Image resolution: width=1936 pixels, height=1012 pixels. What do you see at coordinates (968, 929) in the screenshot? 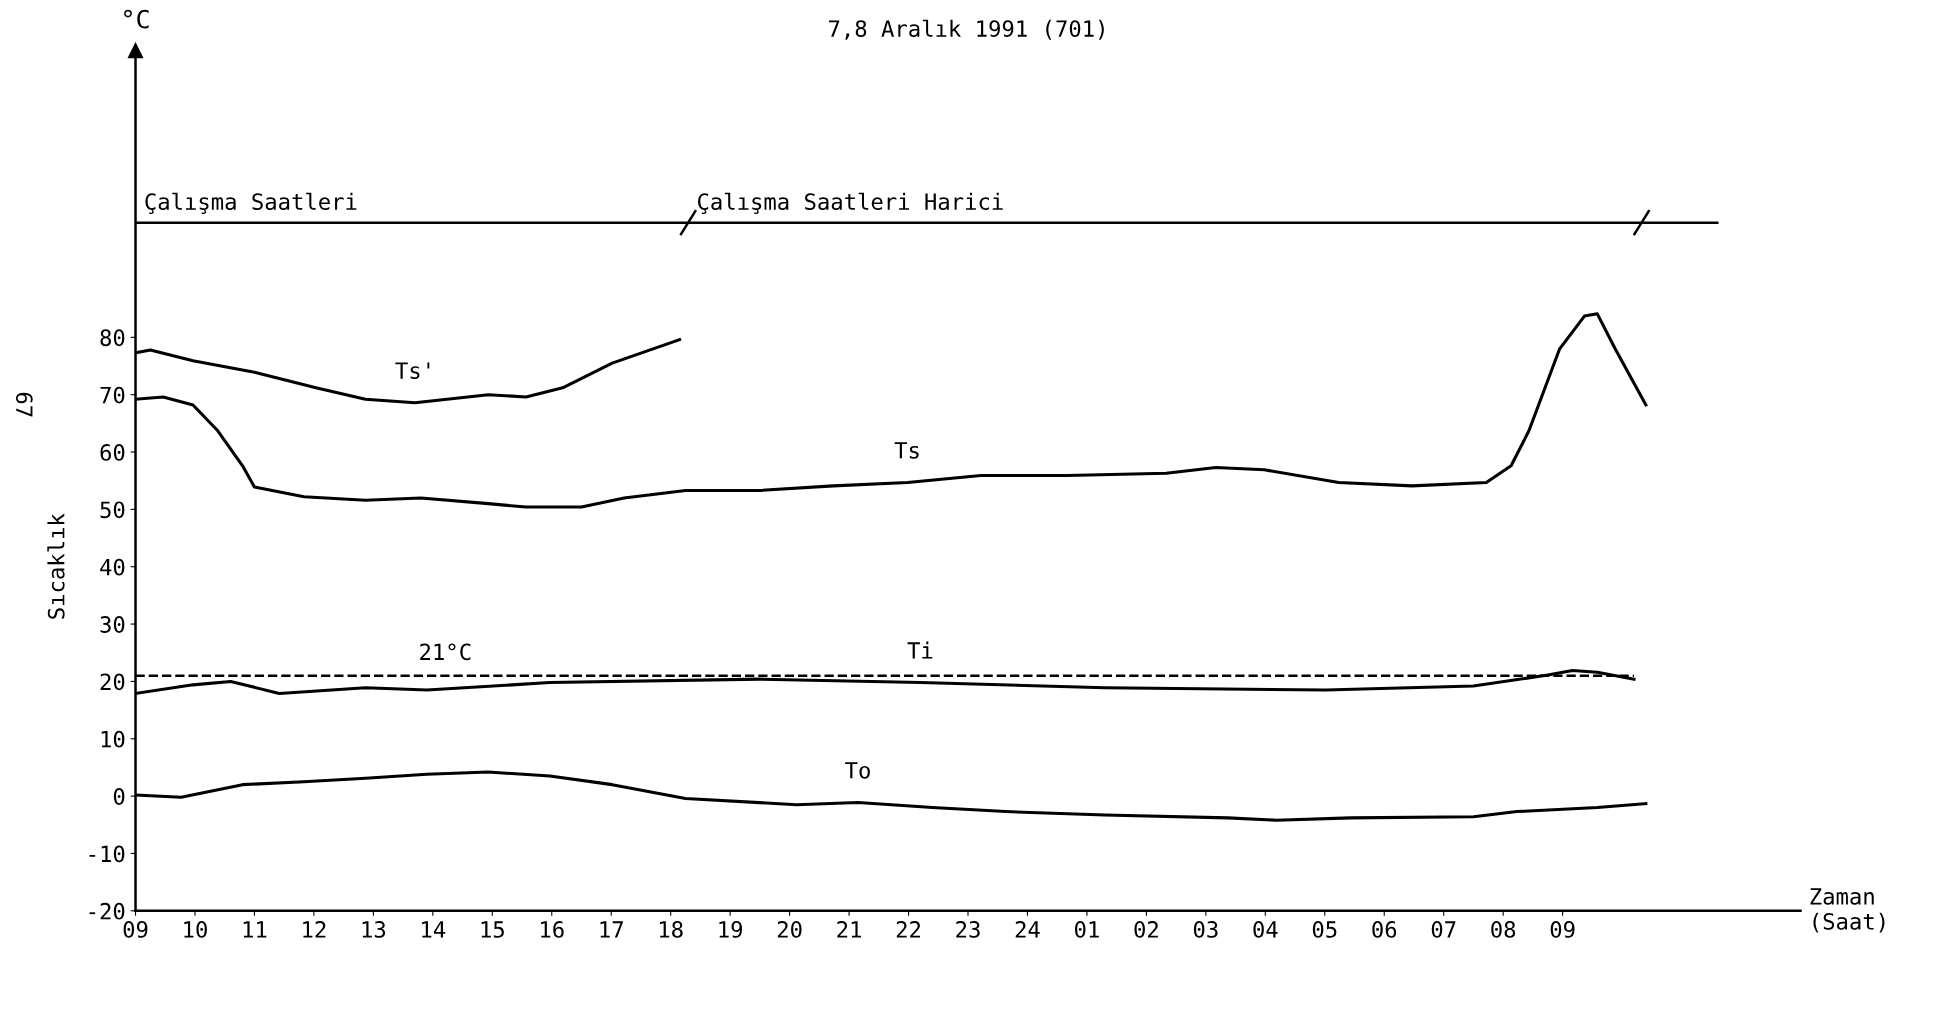
I see `x-tick-label: 23` at bounding box center [968, 929].